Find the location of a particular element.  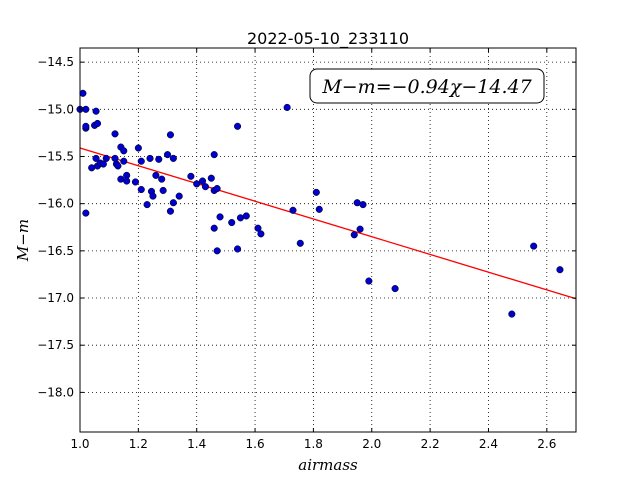

x-tick-label: 1.6 is located at coordinates (255, 444).